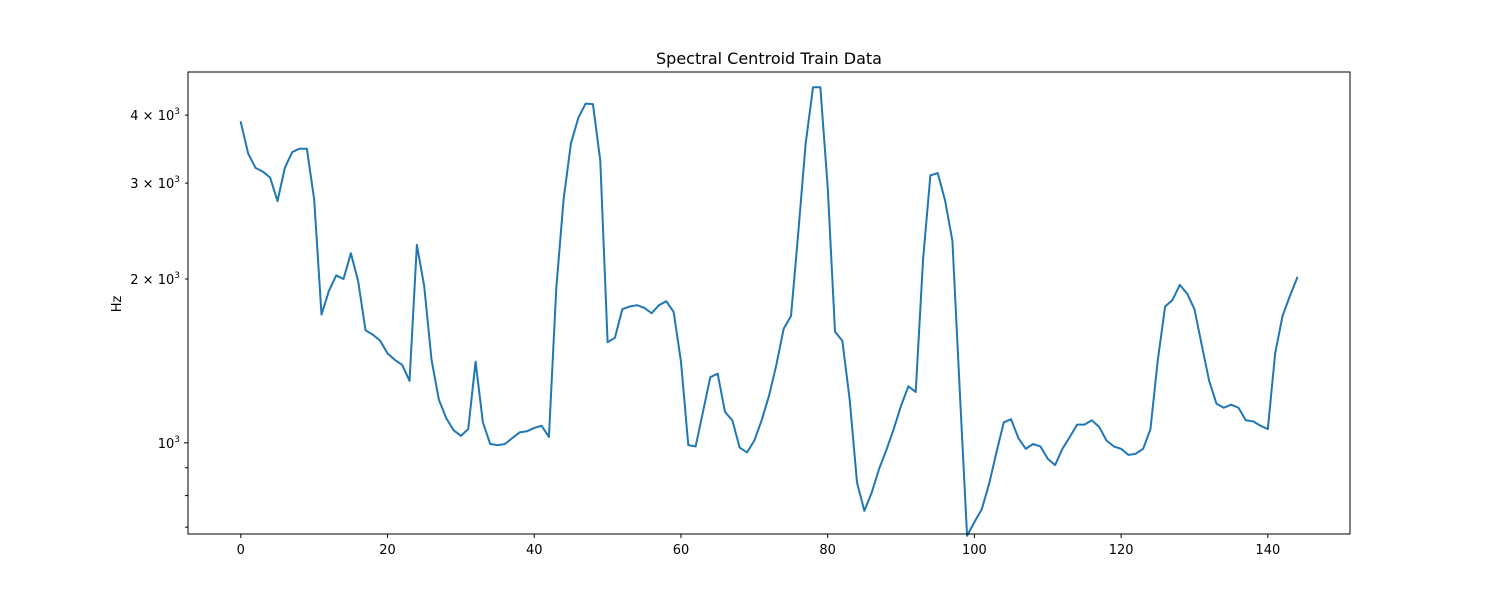 The image size is (1500, 600). I want to click on y-tick-label: 2 × 10³, so click(155, 279).